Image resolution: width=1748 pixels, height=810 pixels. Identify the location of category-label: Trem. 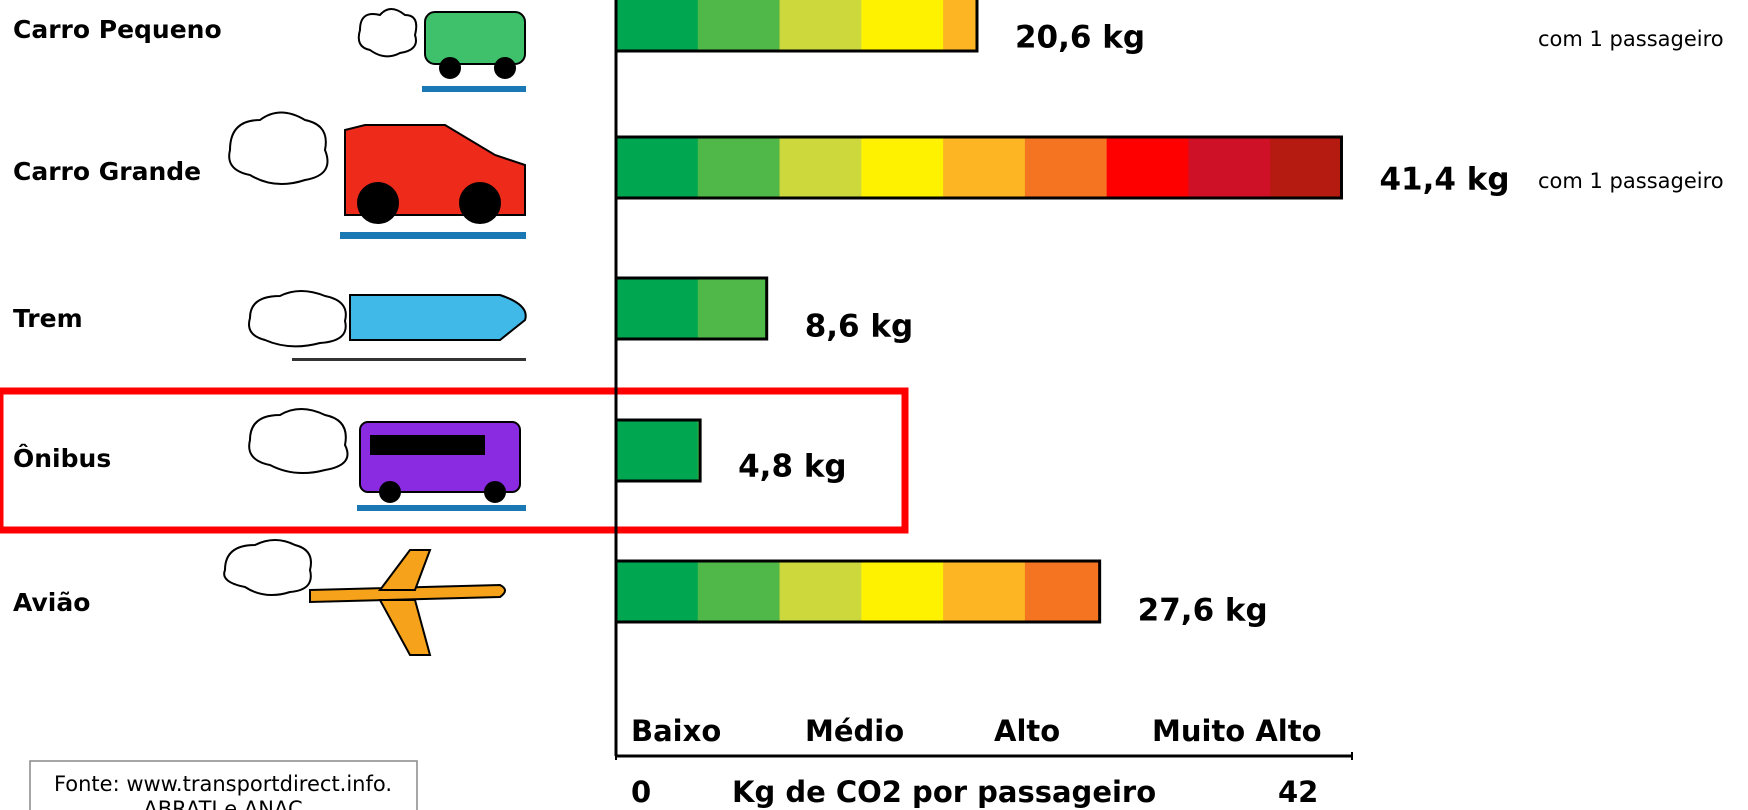
(48, 318).